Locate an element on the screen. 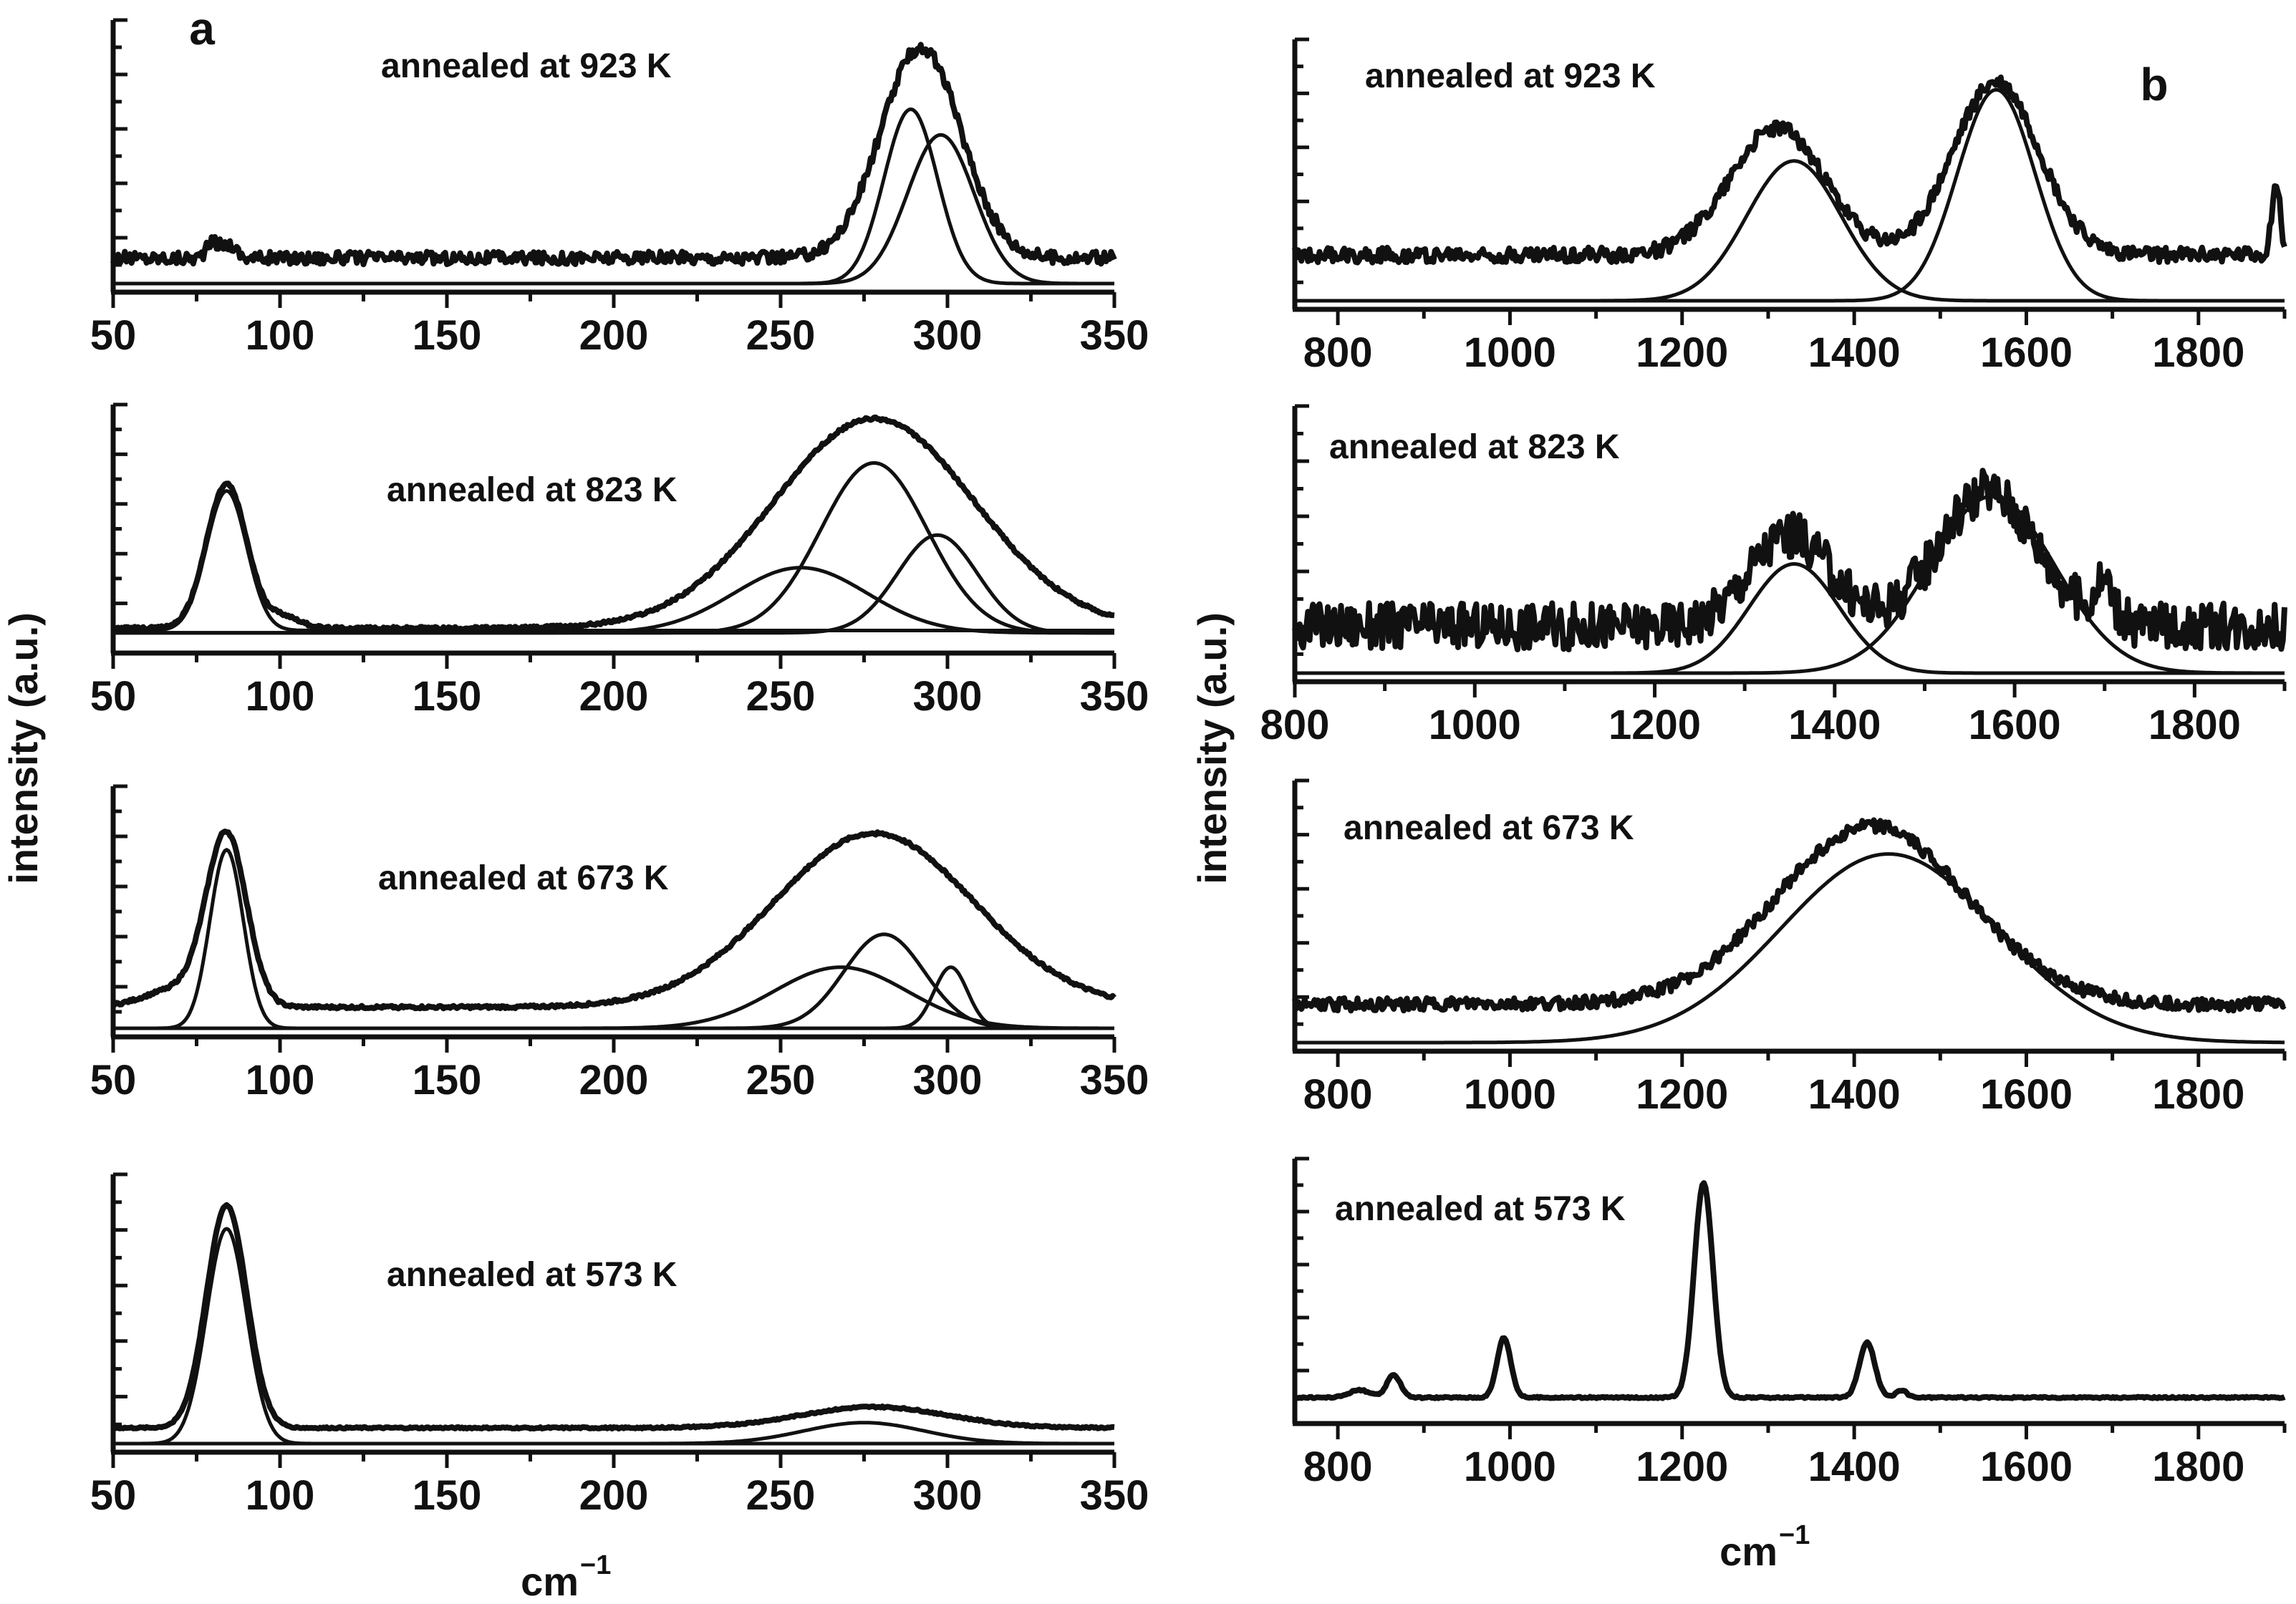  panel-a-x-axis-label: cm is located at coordinates (550, 1581).